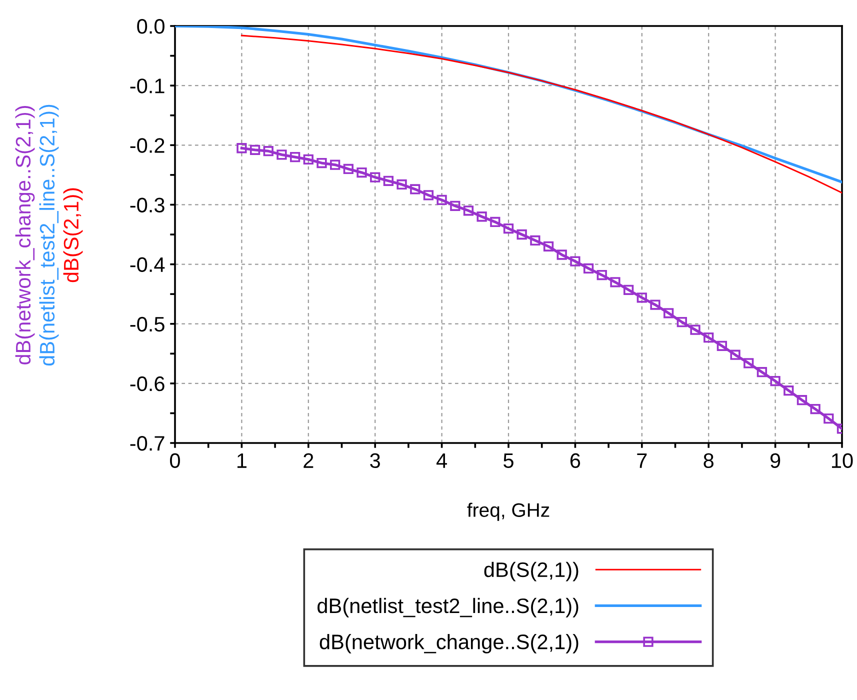 This screenshot has width=857, height=700. Describe the element at coordinates (709, 460) in the screenshot. I see `x-tick-label: 8` at that location.